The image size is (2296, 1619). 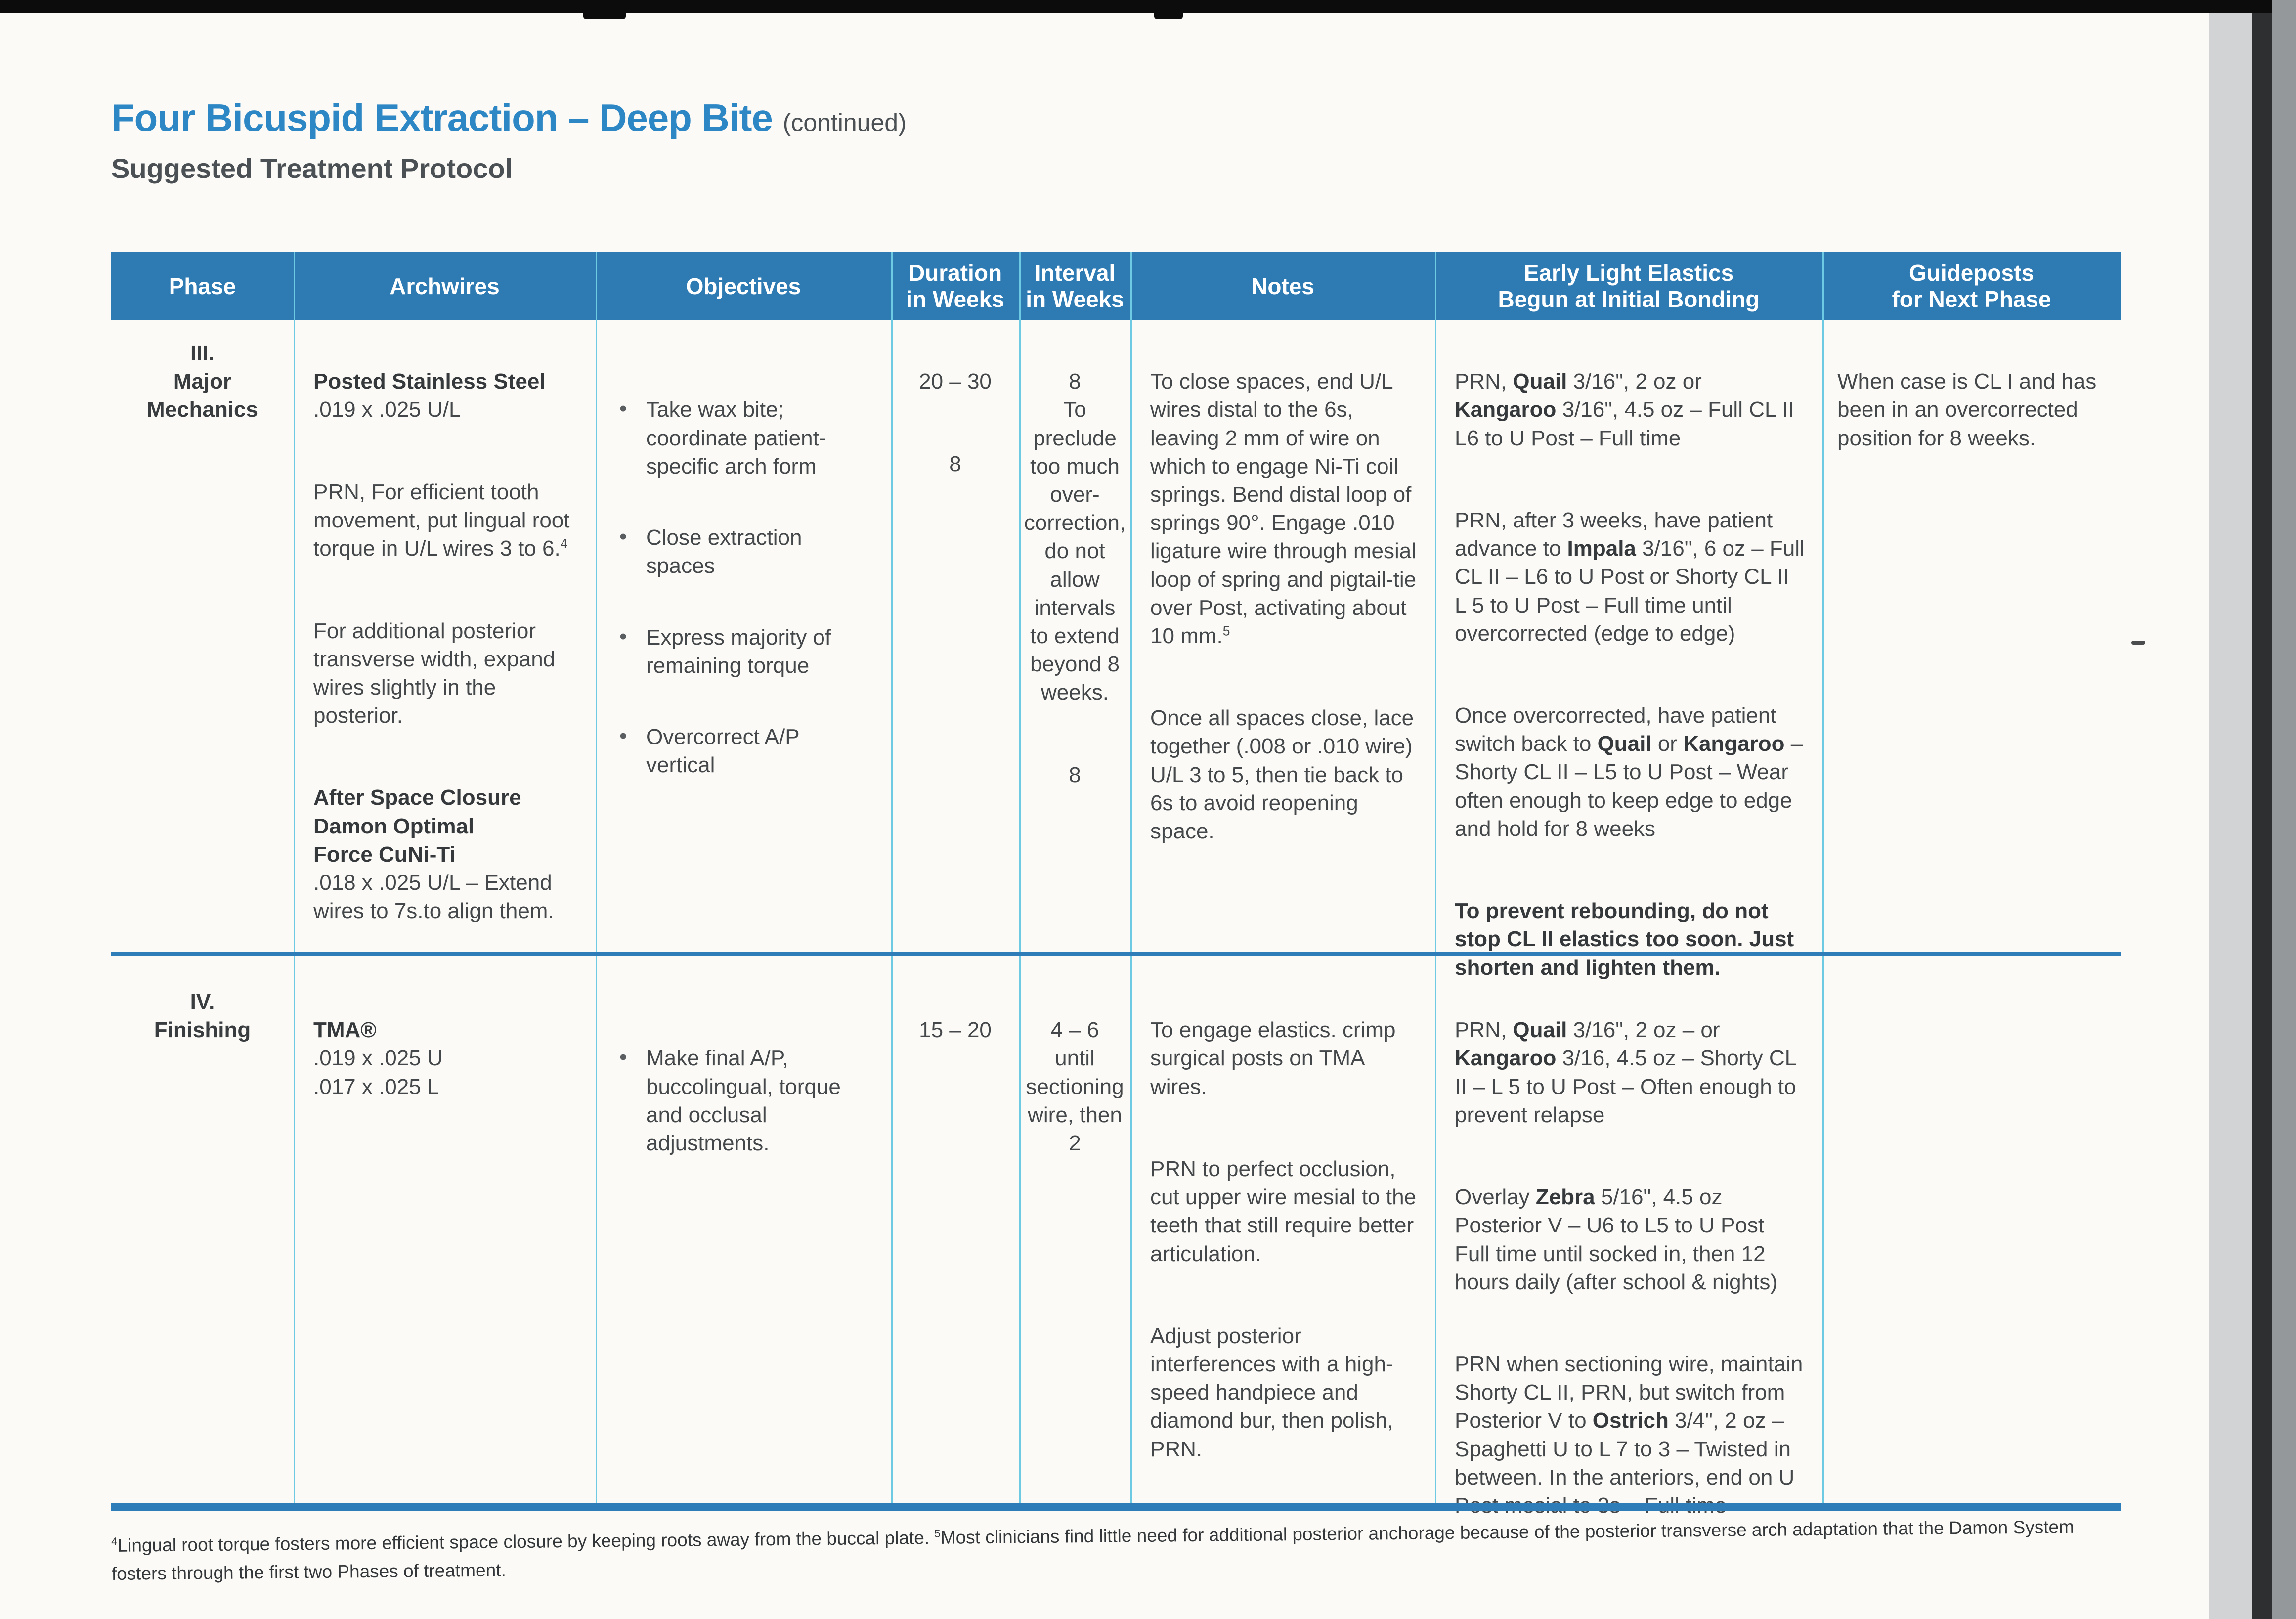 I want to click on cell-phase-iv: IV. Finishing, so click(x=202, y=1016).